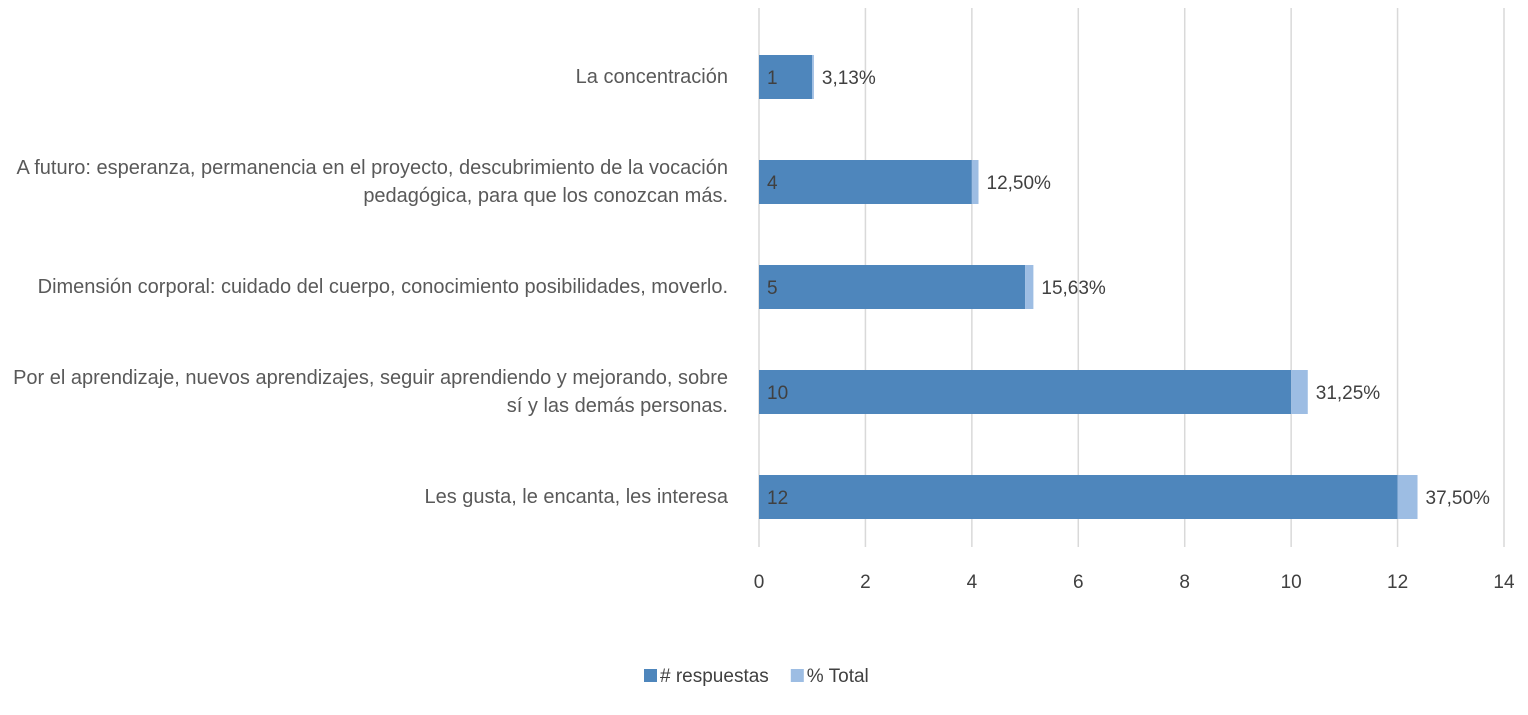 The image size is (1528, 715). Describe the element at coordinates (838, 676) in the screenshot. I see `legend-label: % Total` at that location.